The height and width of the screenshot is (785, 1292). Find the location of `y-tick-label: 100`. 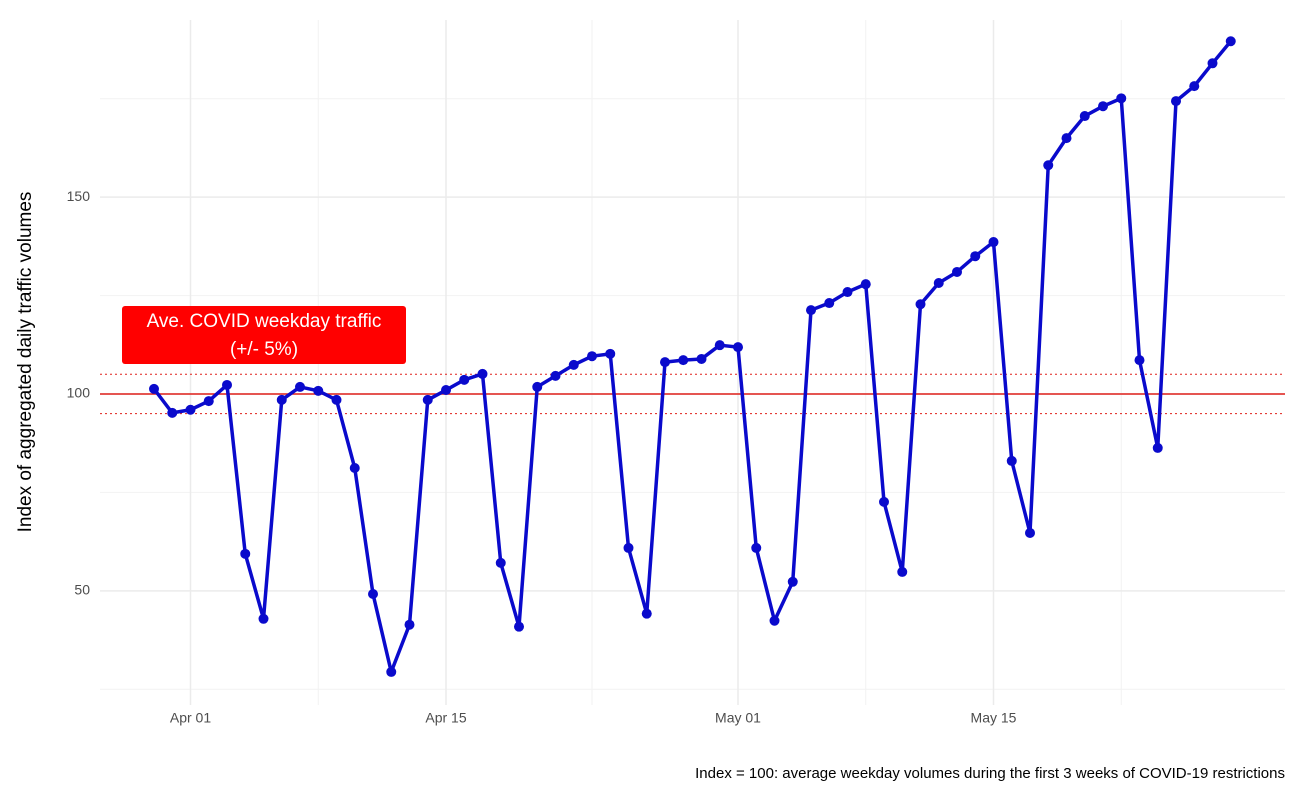

y-tick-label: 100 is located at coordinates (79, 393).